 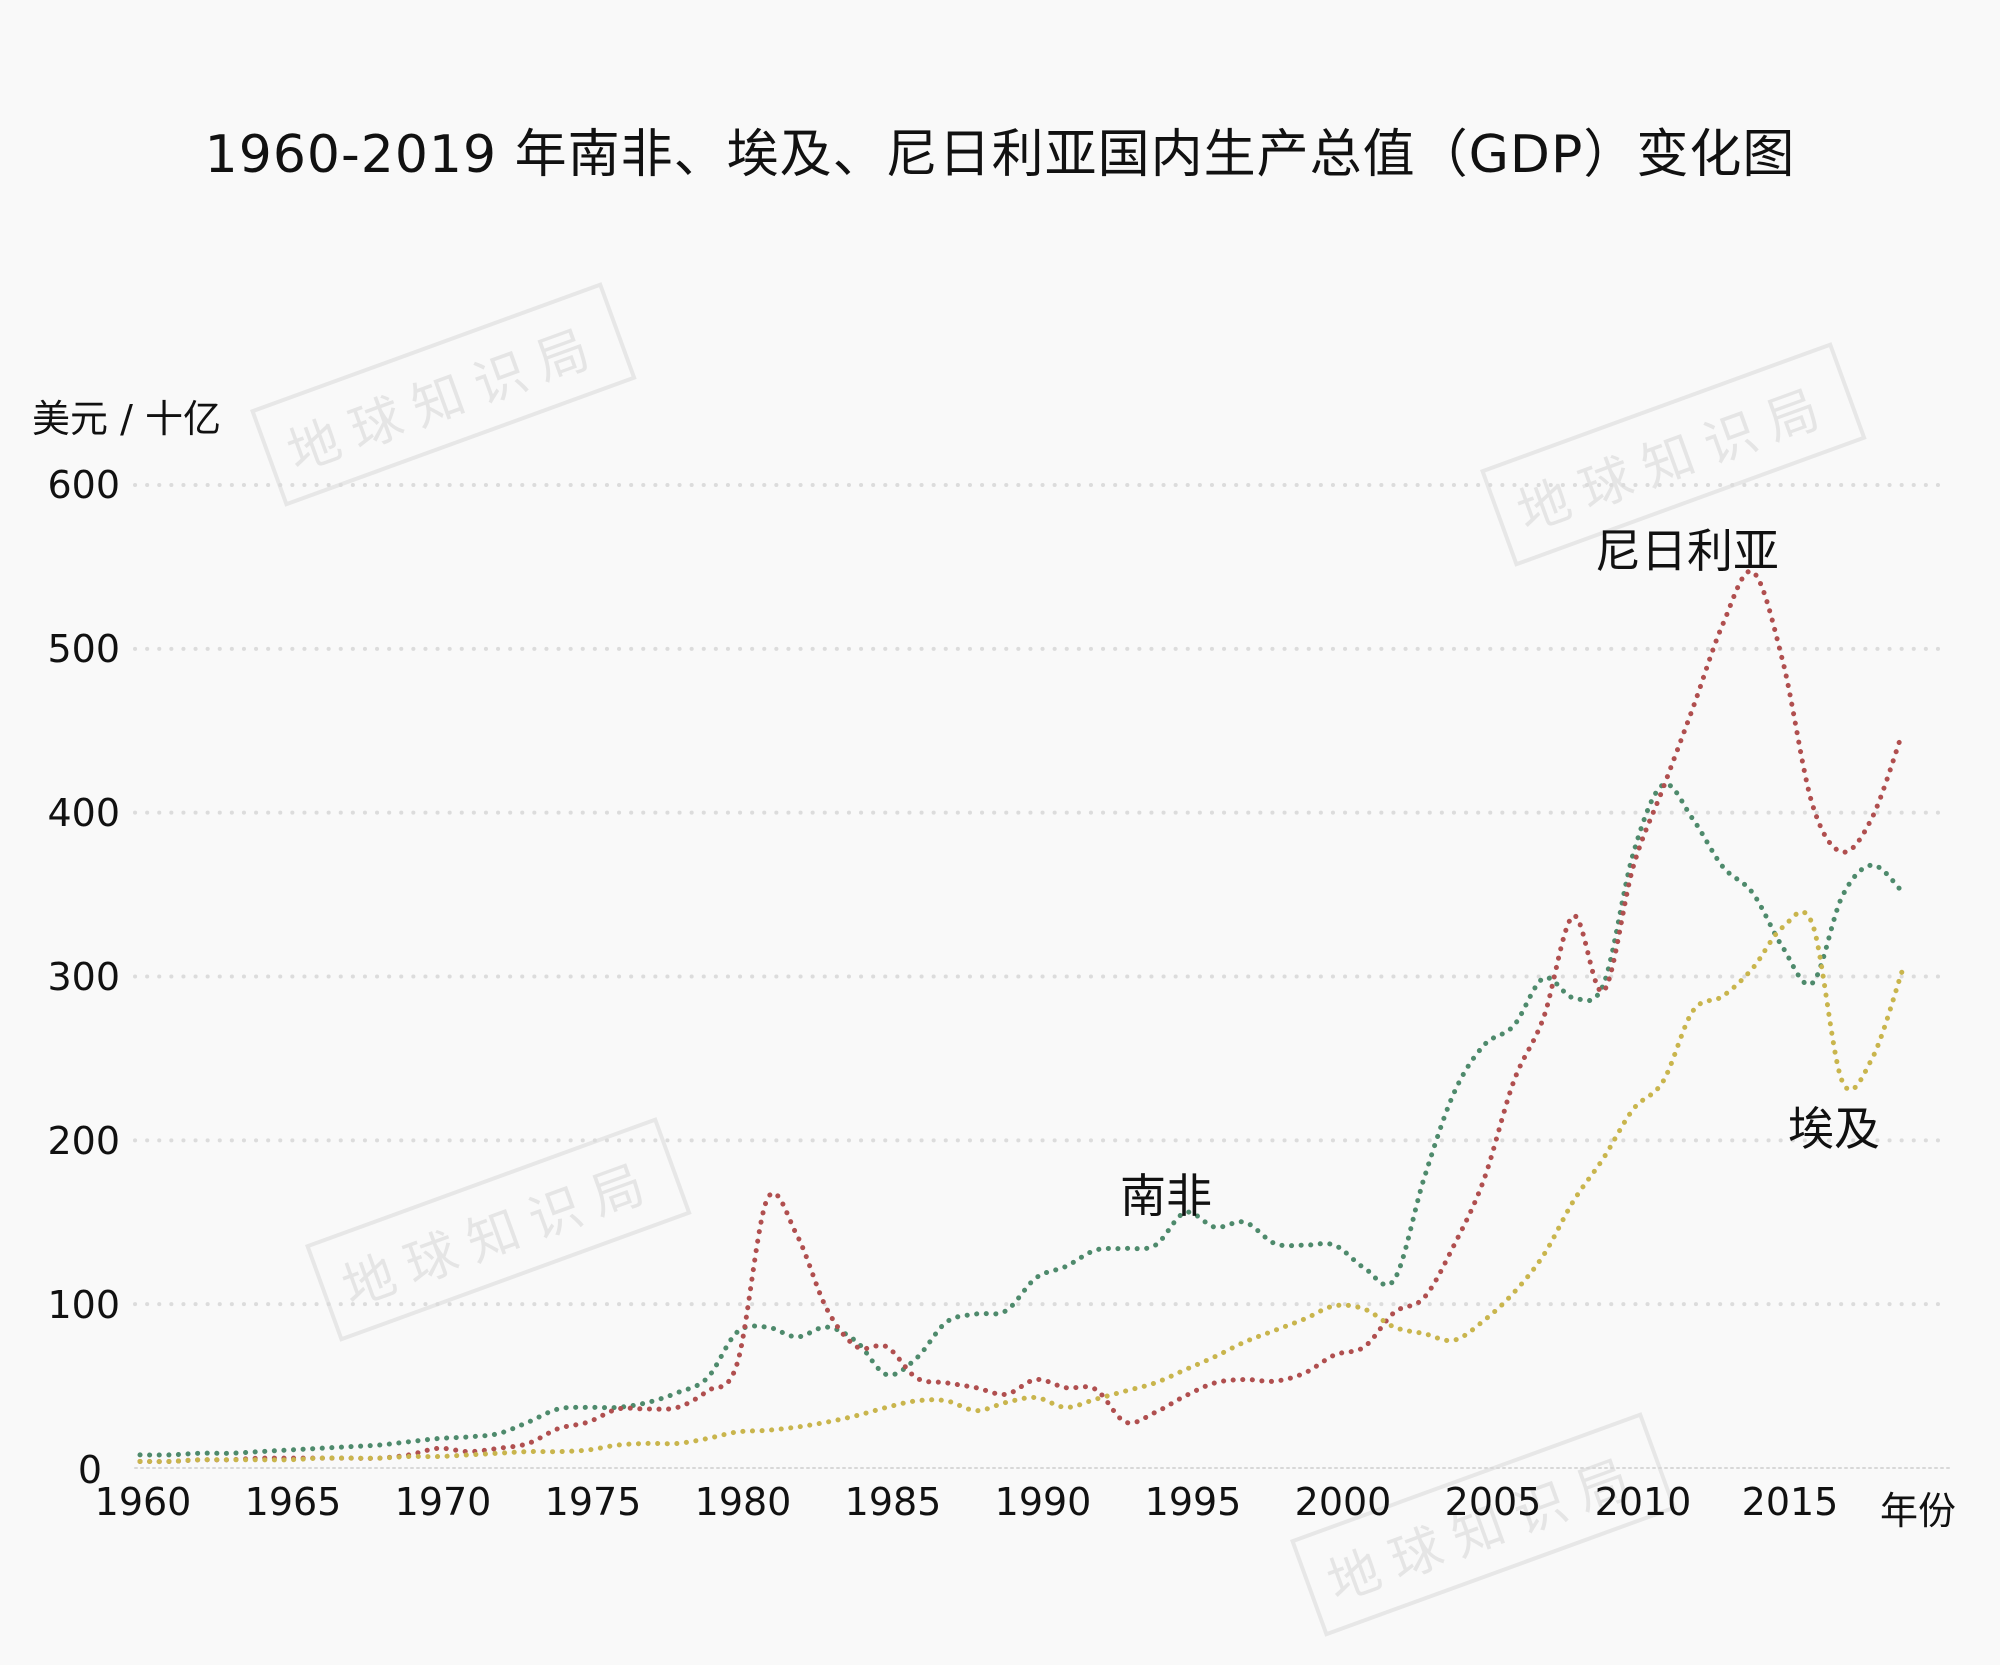 What do you see at coordinates (1643, 1502) in the screenshot?
I see `x-tick-label: 2010` at bounding box center [1643, 1502].